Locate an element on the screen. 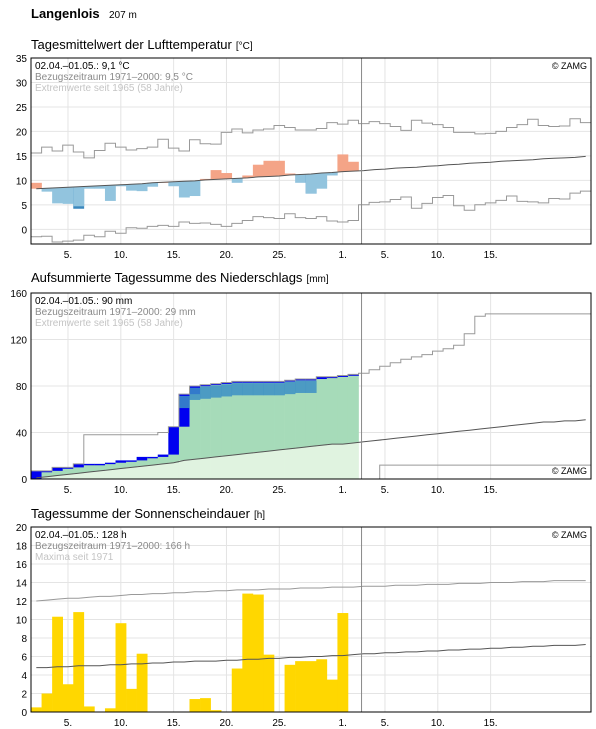  y-tick-label: 12 is located at coordinates (22, 602).